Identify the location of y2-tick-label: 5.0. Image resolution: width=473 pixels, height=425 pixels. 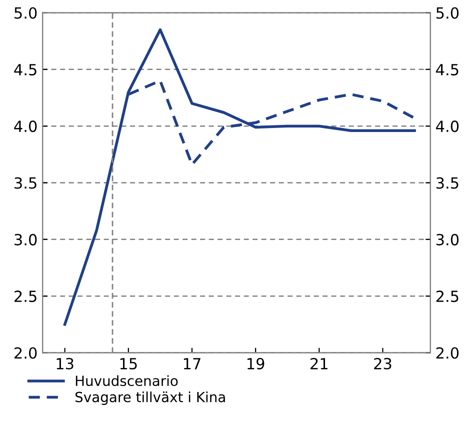
(447, 13).